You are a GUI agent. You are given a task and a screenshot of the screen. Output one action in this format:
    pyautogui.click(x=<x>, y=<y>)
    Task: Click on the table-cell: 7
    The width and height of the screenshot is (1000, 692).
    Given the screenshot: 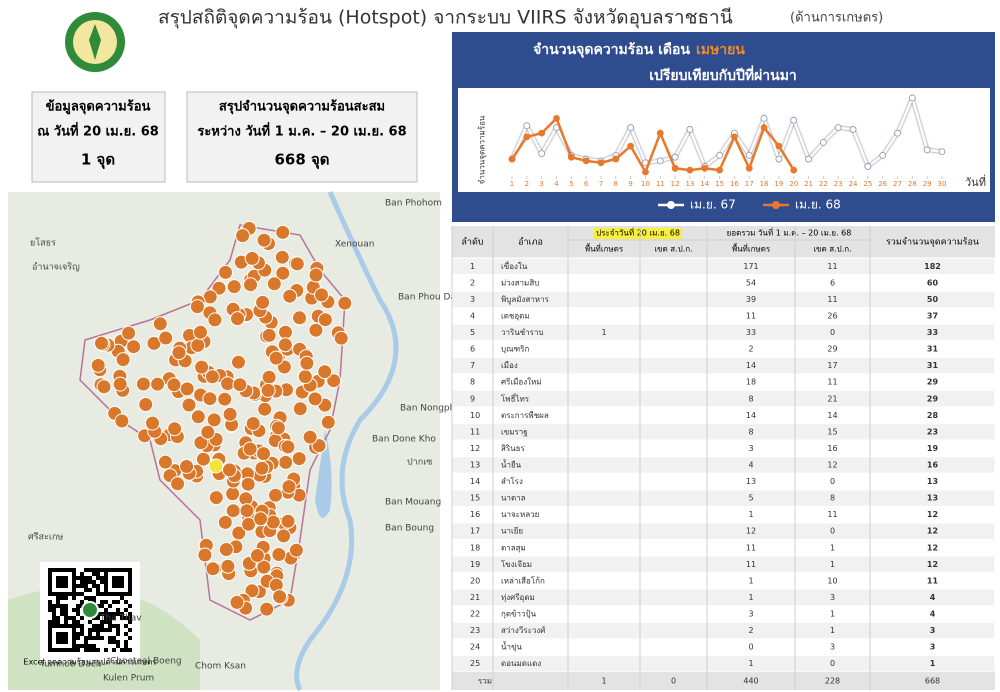 What is the action you would take?
    pyautogui.click(x=472, y=365)
    